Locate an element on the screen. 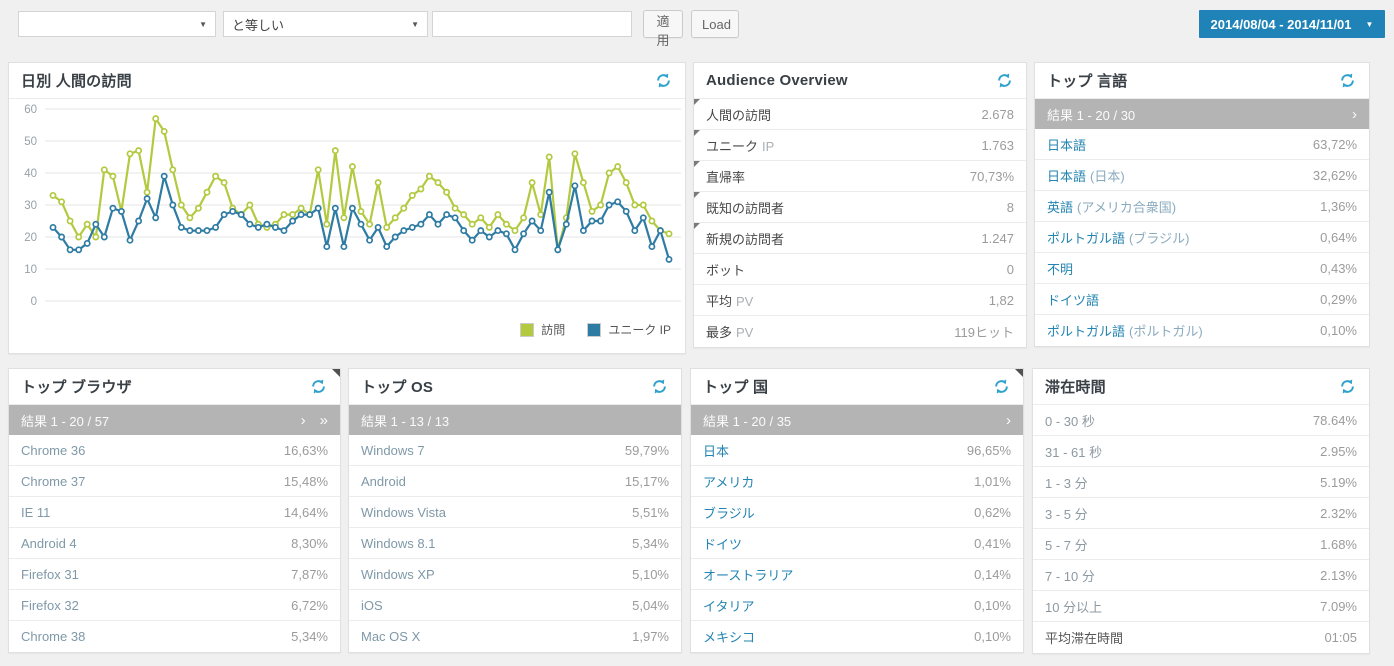 Image resolution: width=1394 pixels, height=666 pixels. load-button: Load is located at coordinates (715, 24).